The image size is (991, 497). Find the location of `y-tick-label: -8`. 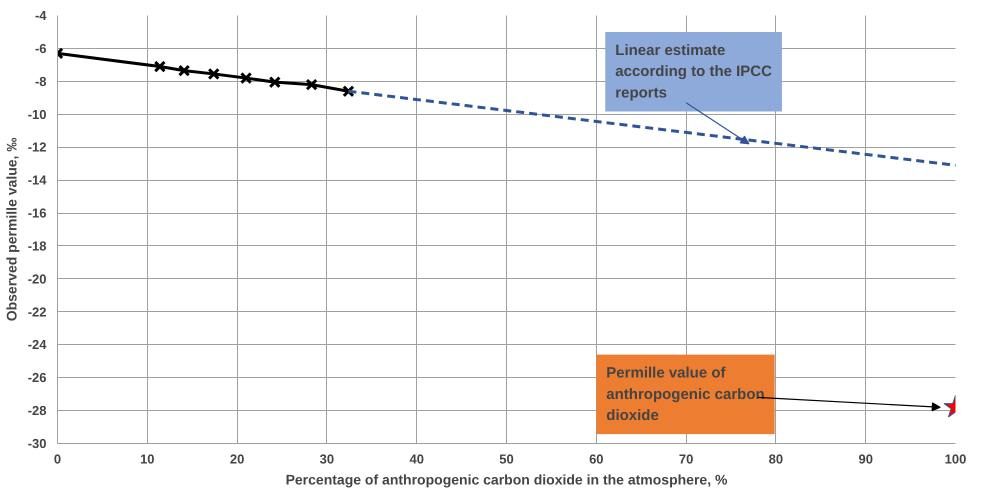

y-tick-label: -8 is located at coordinates (40, 81).